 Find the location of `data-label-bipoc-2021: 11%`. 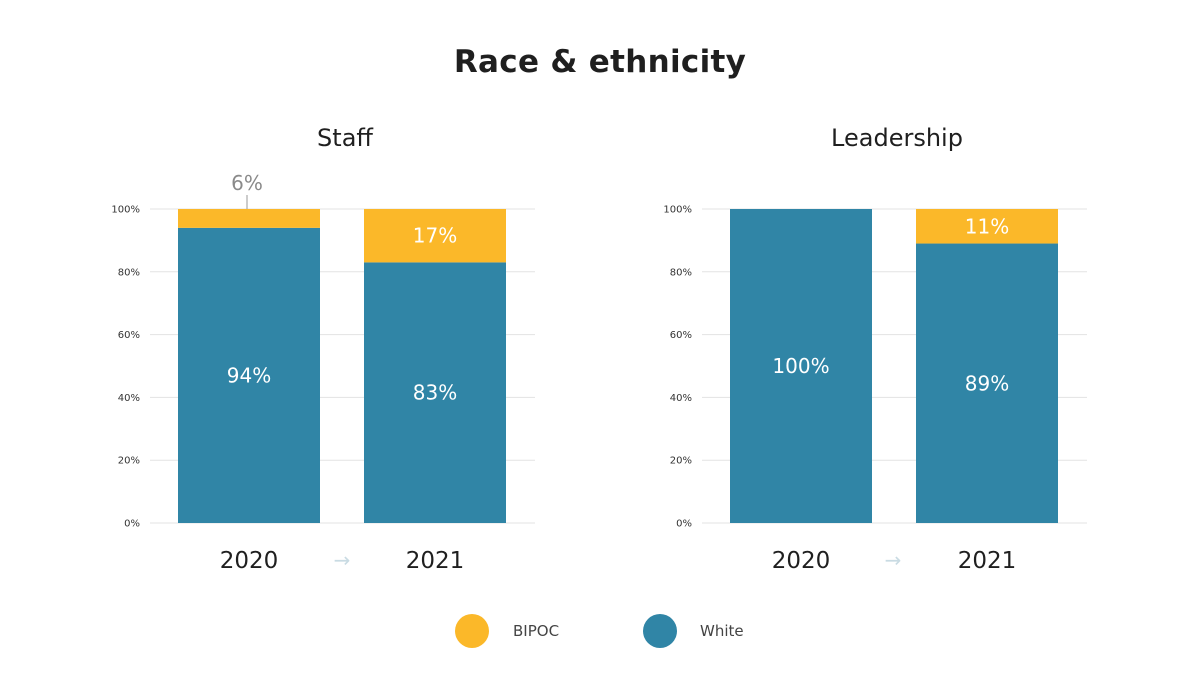

data-label-bipoc-2021: 11% is located at coordinates (987, 226).